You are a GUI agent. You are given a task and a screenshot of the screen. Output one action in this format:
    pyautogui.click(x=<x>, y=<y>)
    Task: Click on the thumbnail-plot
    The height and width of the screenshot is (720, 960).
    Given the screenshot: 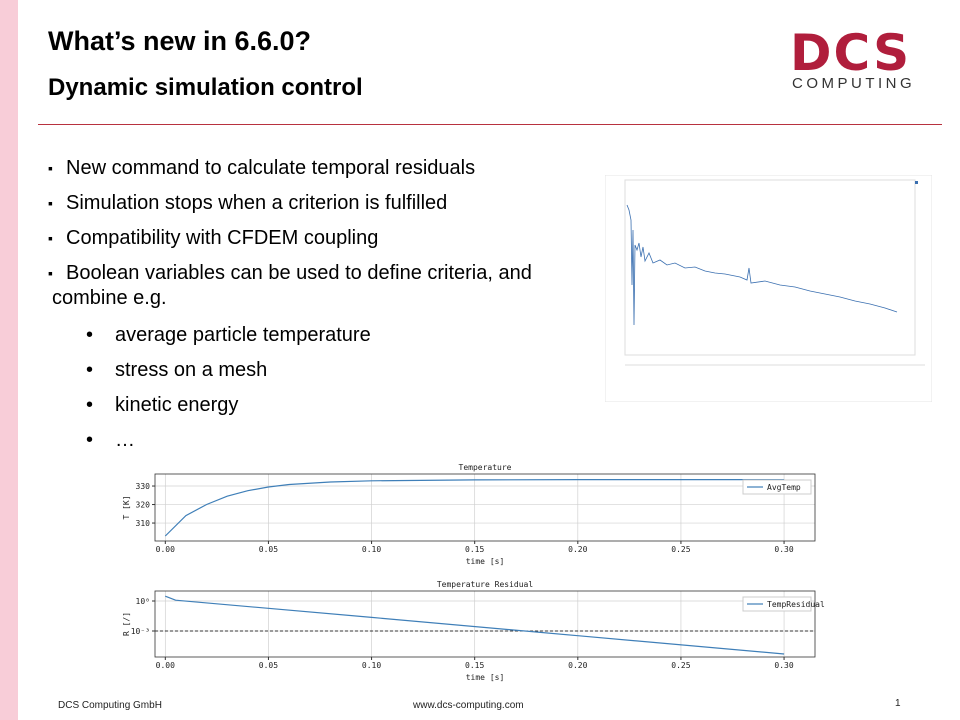 What is the action you would take?
    pyautogui.click(x=770, y=267)
    